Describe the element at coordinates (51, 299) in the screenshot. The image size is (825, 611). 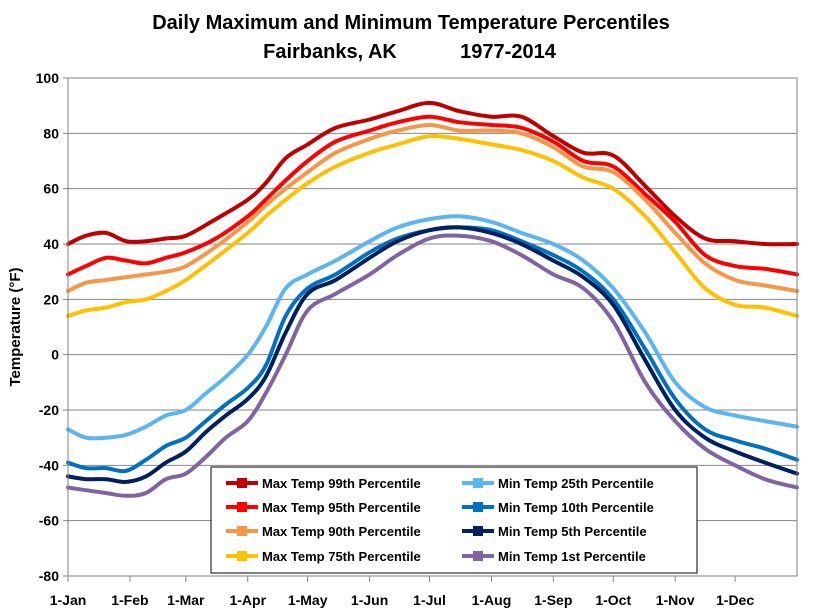
I see `y-tick-label: 20` at that location.